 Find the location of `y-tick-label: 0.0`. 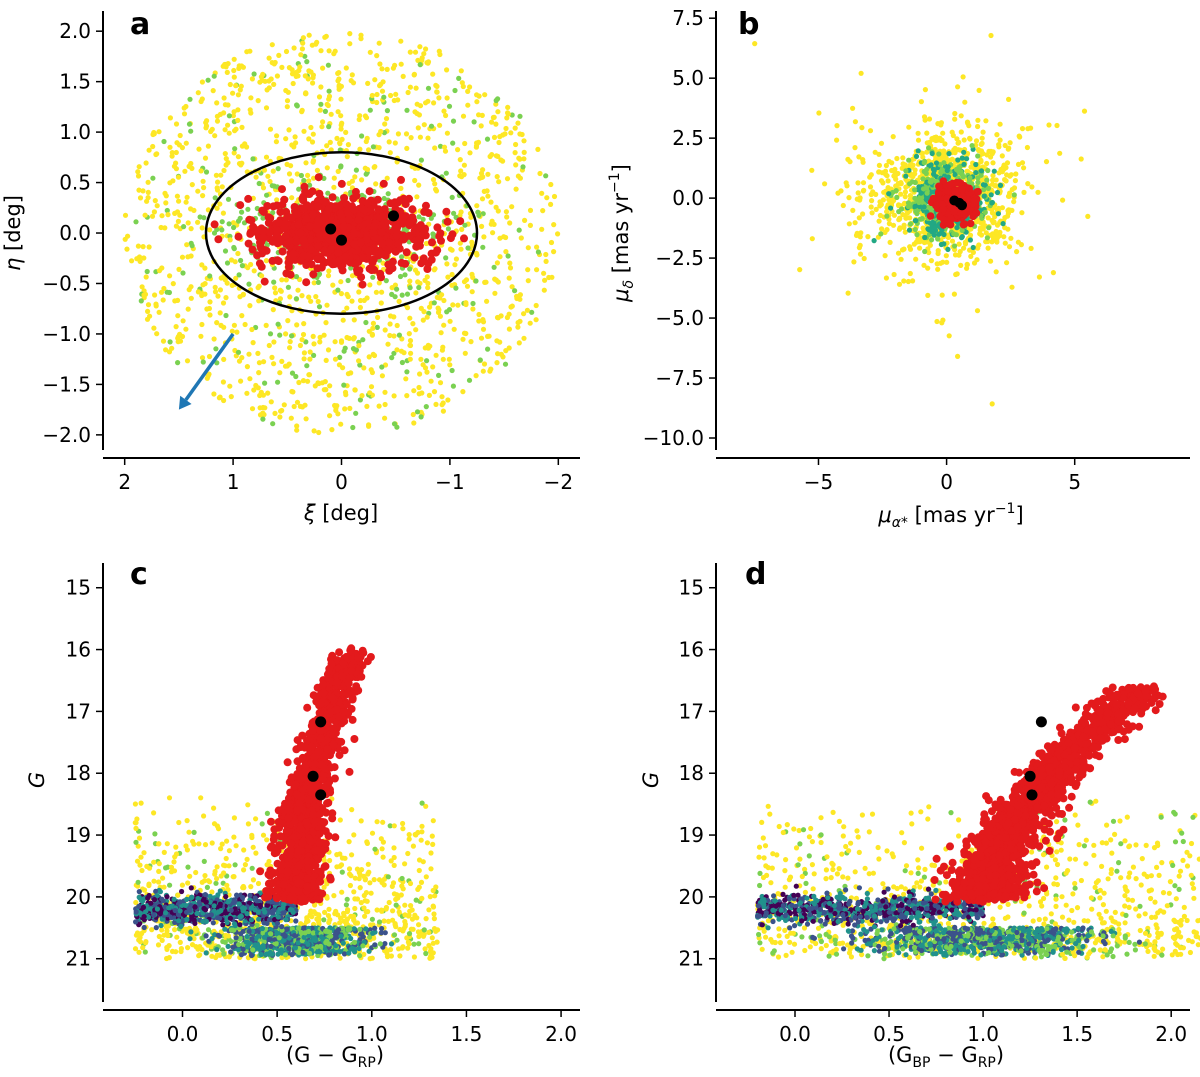

y-tick-label: 0.0 is located at coordinates (688, 198).